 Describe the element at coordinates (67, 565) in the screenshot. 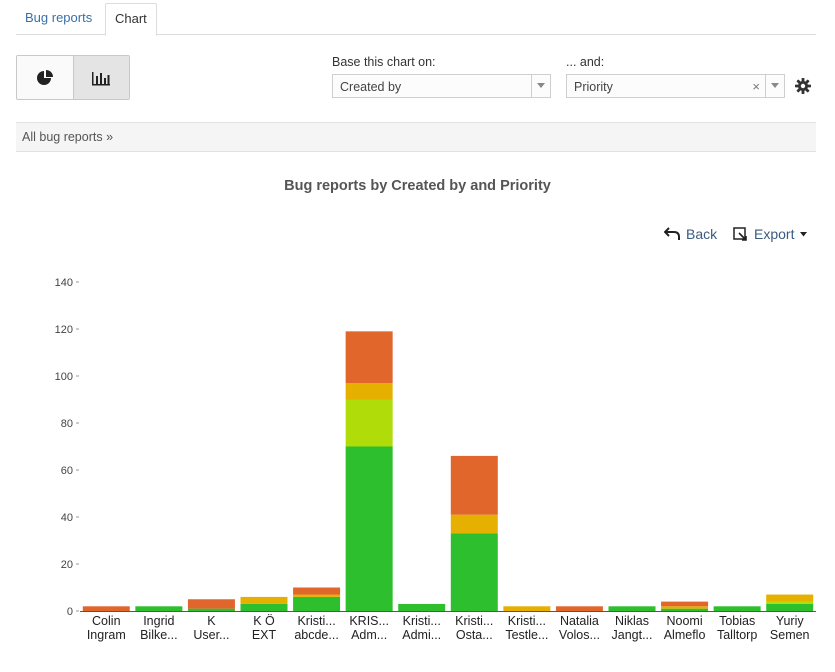

I see `y-tick-label: 20` at that location.